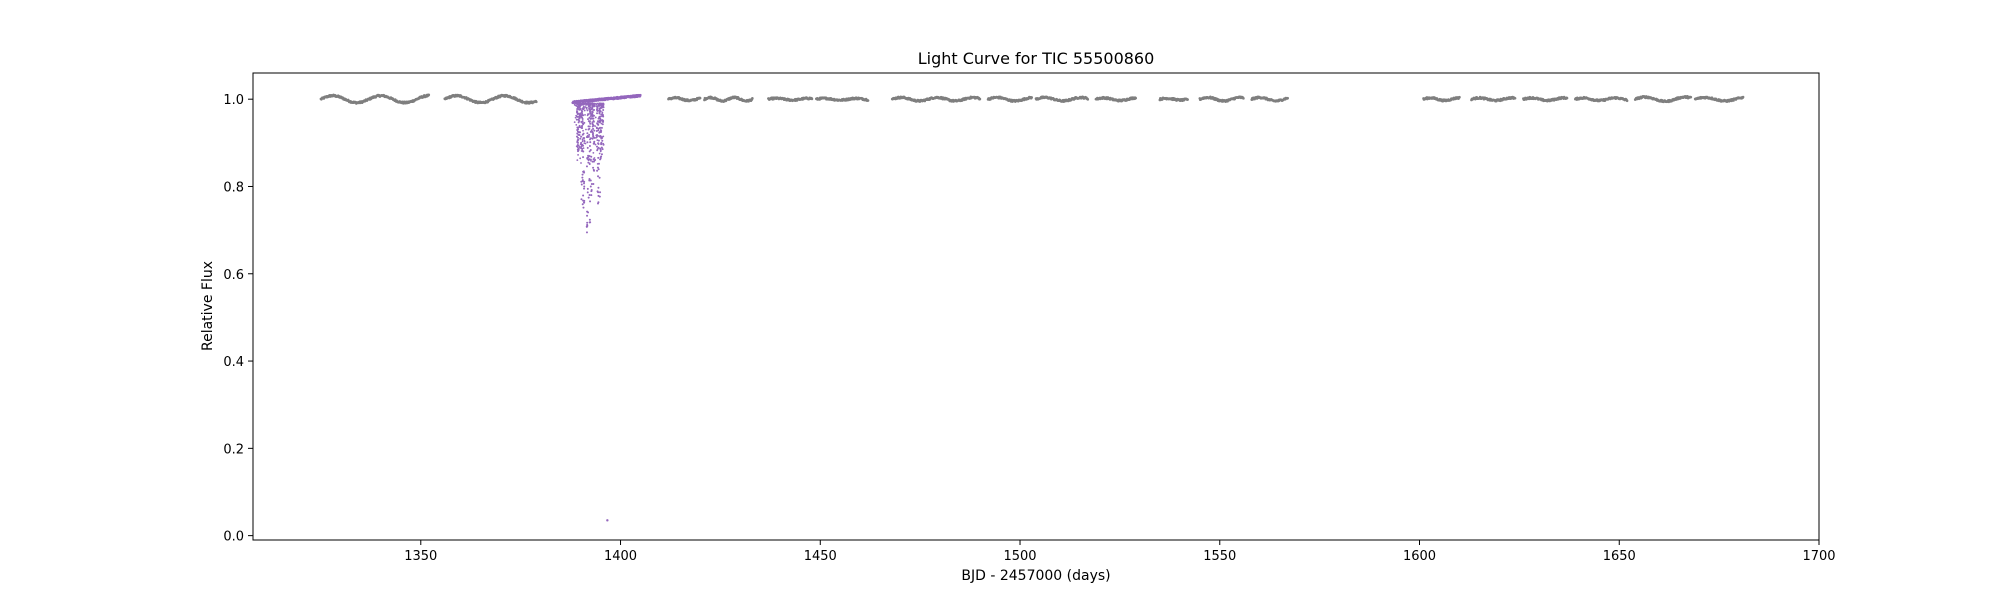 The image size is (2000, 604). What do you see at coordinates (1036, 58) in the screenshot?
I see `chart-title: Light Curve for TIC 55500860` at bounding box center [1036, 58].